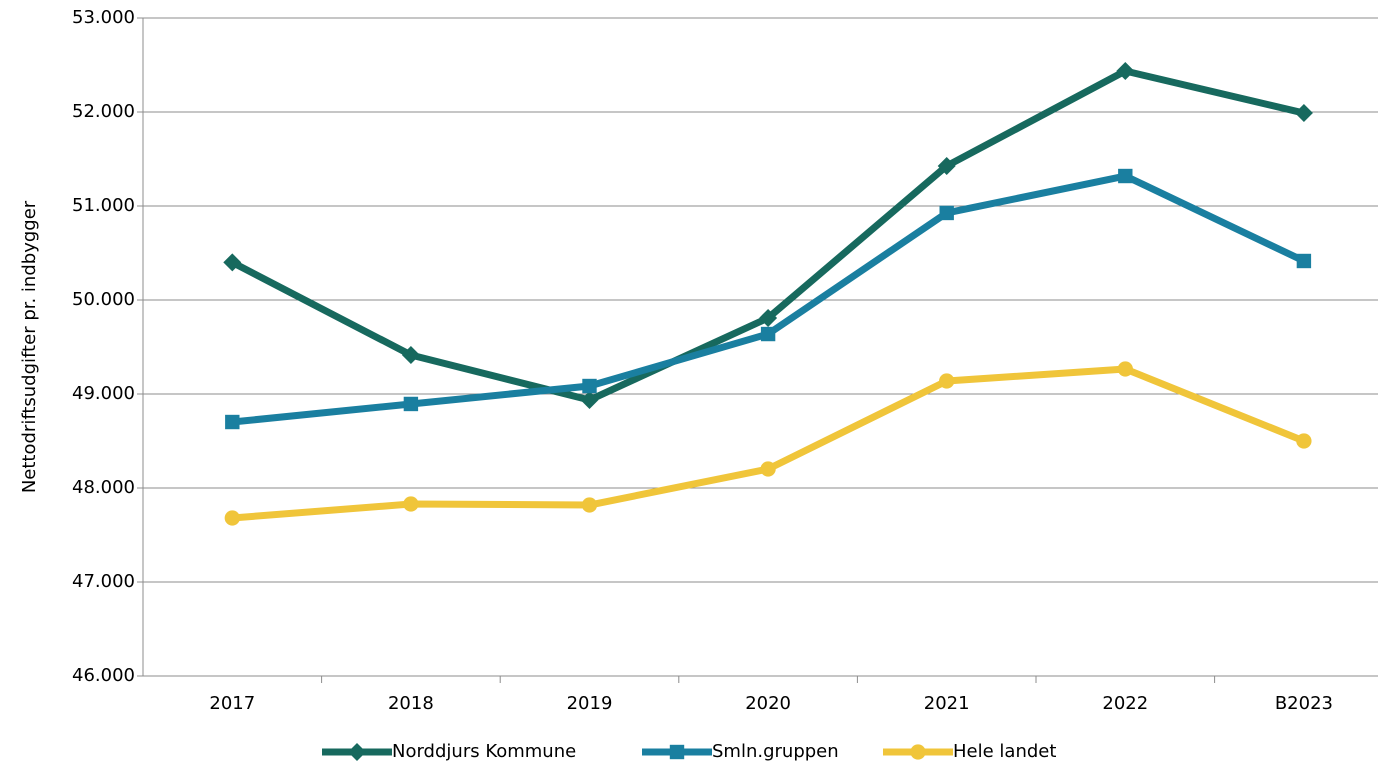  Describe the element at coordinates (103, 393) in the screenshot. I see `y-tick-label: 49.000` at that location.